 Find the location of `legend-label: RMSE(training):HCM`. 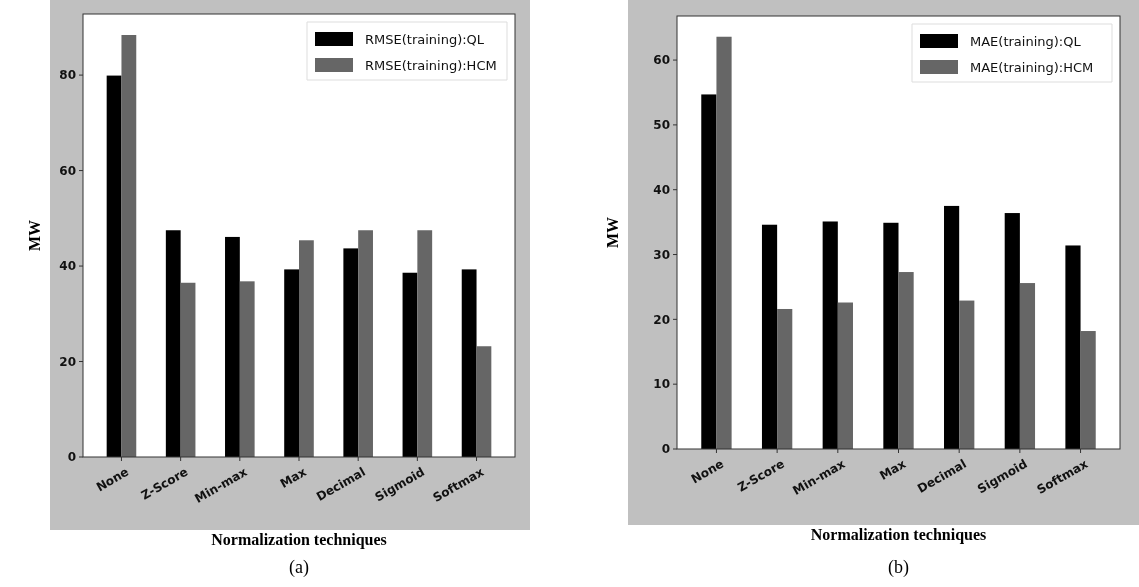

legend-label: RMSE(training):HCM is located at coordinates (431, 65).